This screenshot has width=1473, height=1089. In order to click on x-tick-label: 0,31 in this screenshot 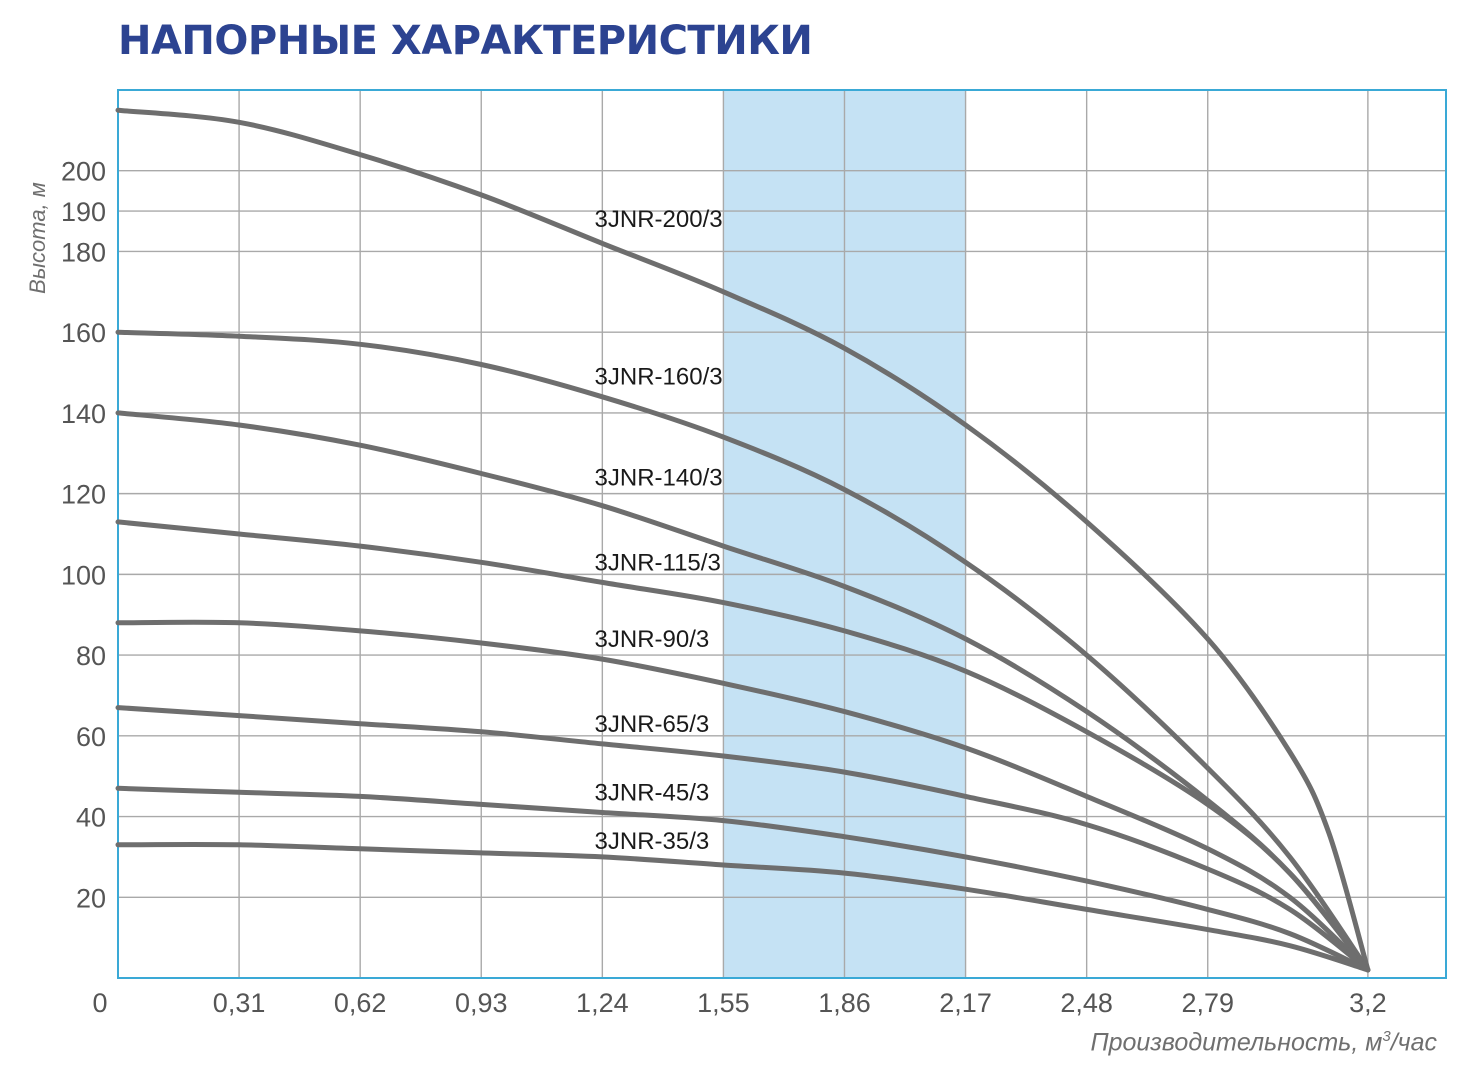, I will do `click(239, 1003)`.